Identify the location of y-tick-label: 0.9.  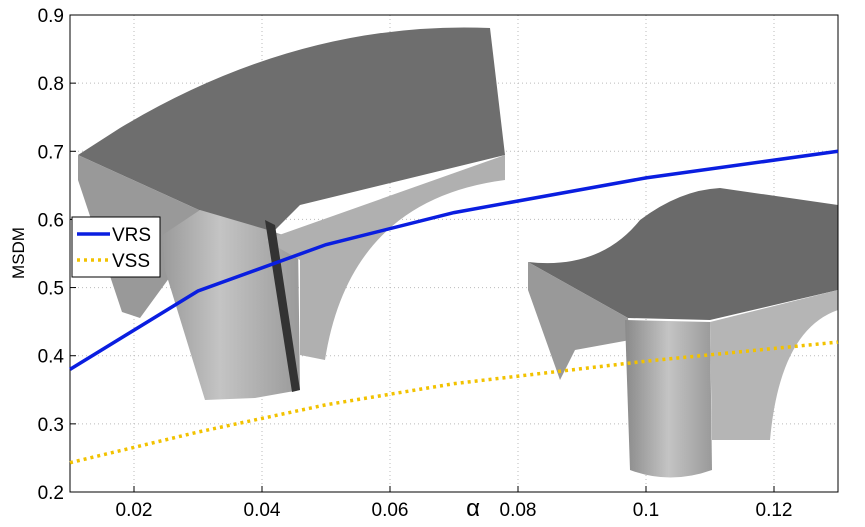
(51, 16).